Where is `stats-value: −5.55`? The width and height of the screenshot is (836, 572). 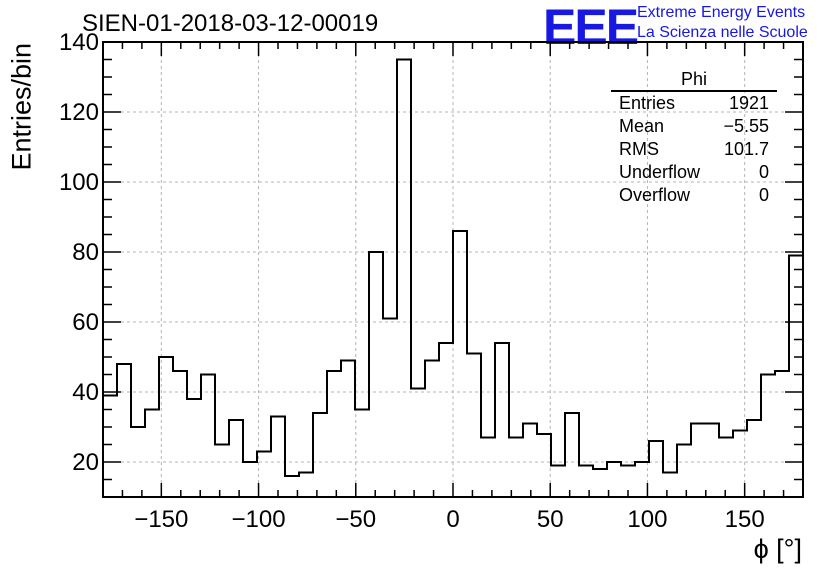
stats-value: −5.55 is located at coordinates (746, 126).